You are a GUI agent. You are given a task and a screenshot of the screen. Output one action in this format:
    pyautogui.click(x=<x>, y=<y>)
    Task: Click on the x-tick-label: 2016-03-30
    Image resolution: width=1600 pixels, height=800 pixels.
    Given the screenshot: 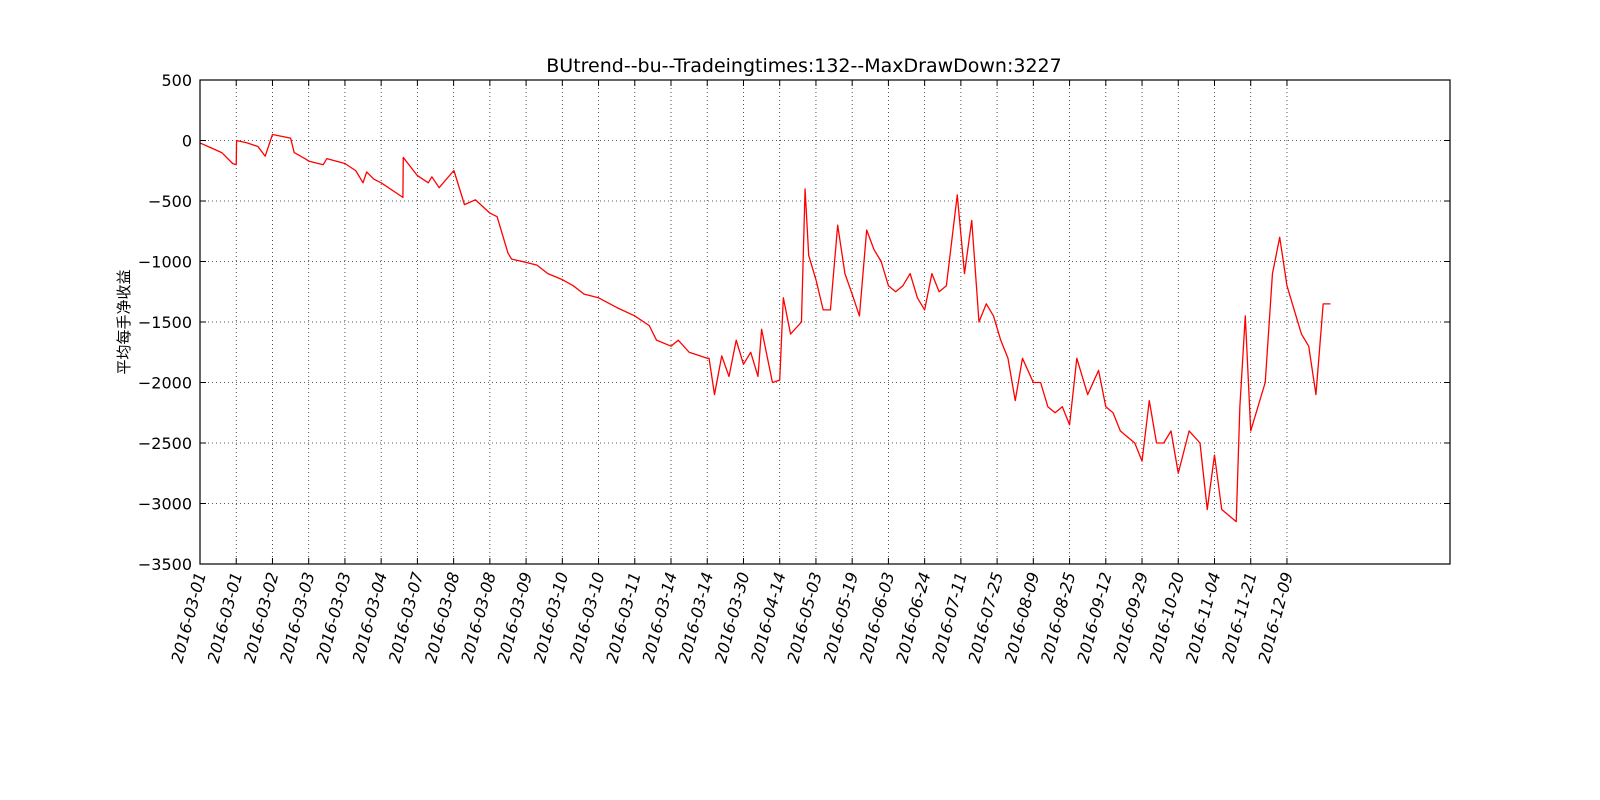 What is the action you would take?
    pyautogui.click(x=732, y=617)
    